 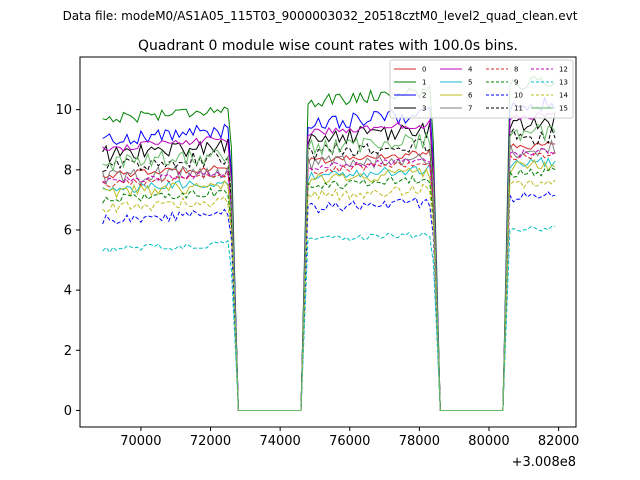 What do you see at coordinates (68, 291) in the screenshot?
I see `y-tick-label: 4` at bounding box center [68, 291].